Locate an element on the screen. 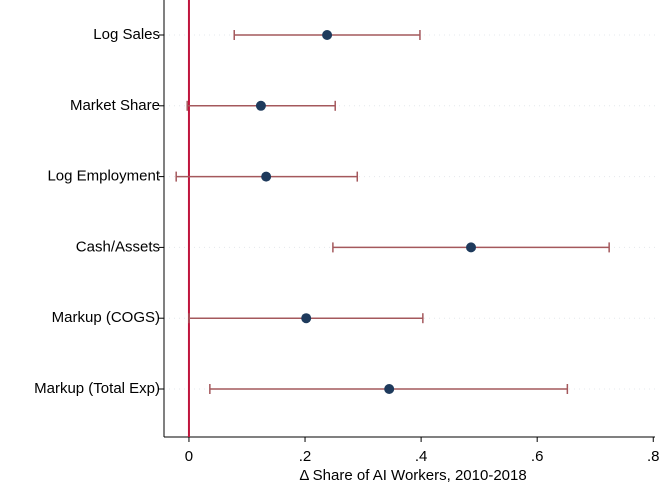 The image size is (662, 483). y-tick-label: Market Share is located at coordinates (115, 105).